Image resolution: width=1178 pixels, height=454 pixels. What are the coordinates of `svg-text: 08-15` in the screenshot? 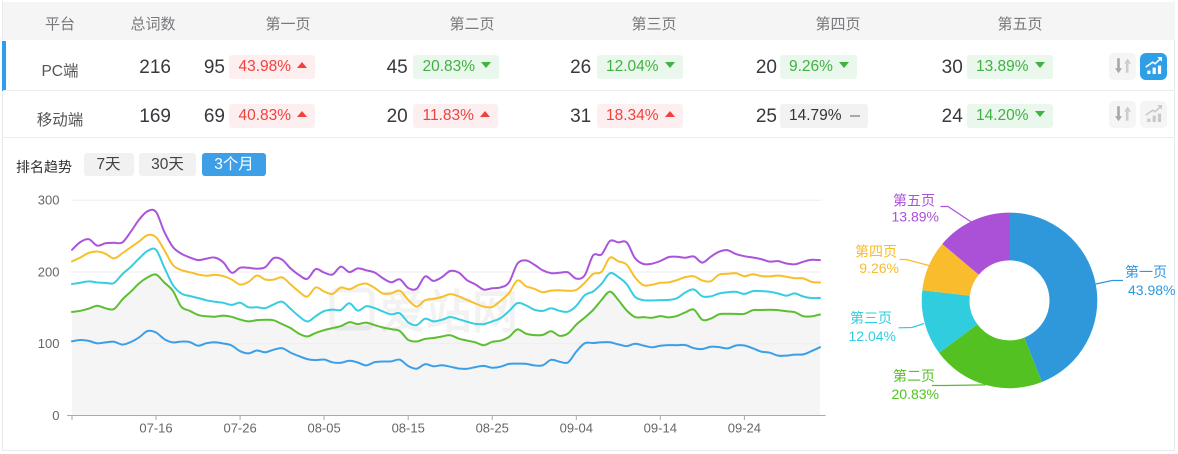 It's located at (408, 428).